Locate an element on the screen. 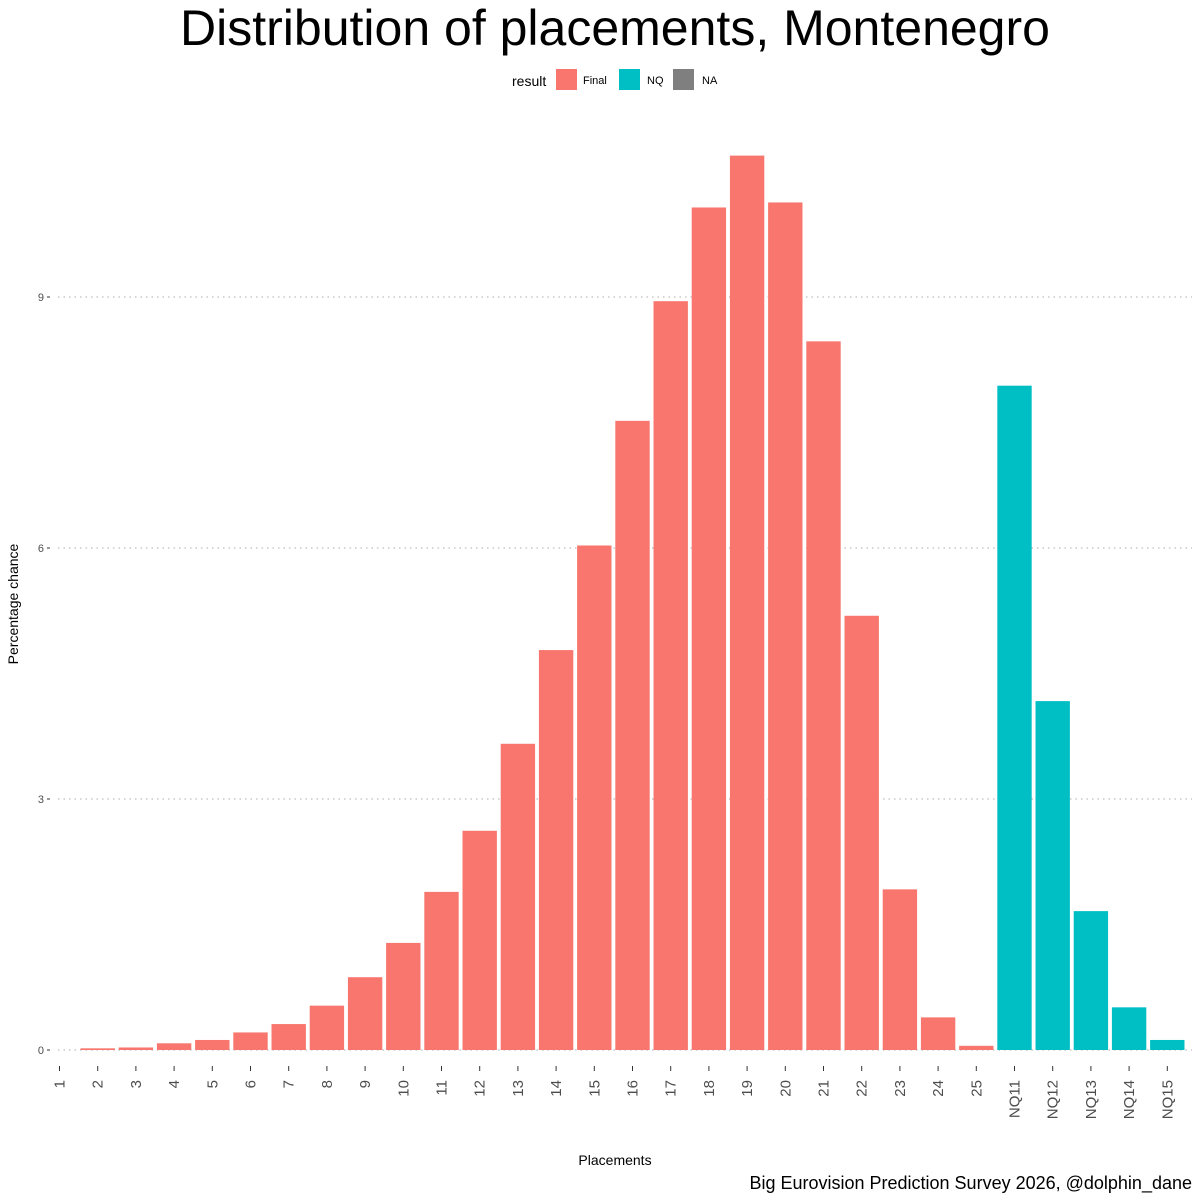  y-axis: 0 3 6 9 is located at coordinates (44, 674).